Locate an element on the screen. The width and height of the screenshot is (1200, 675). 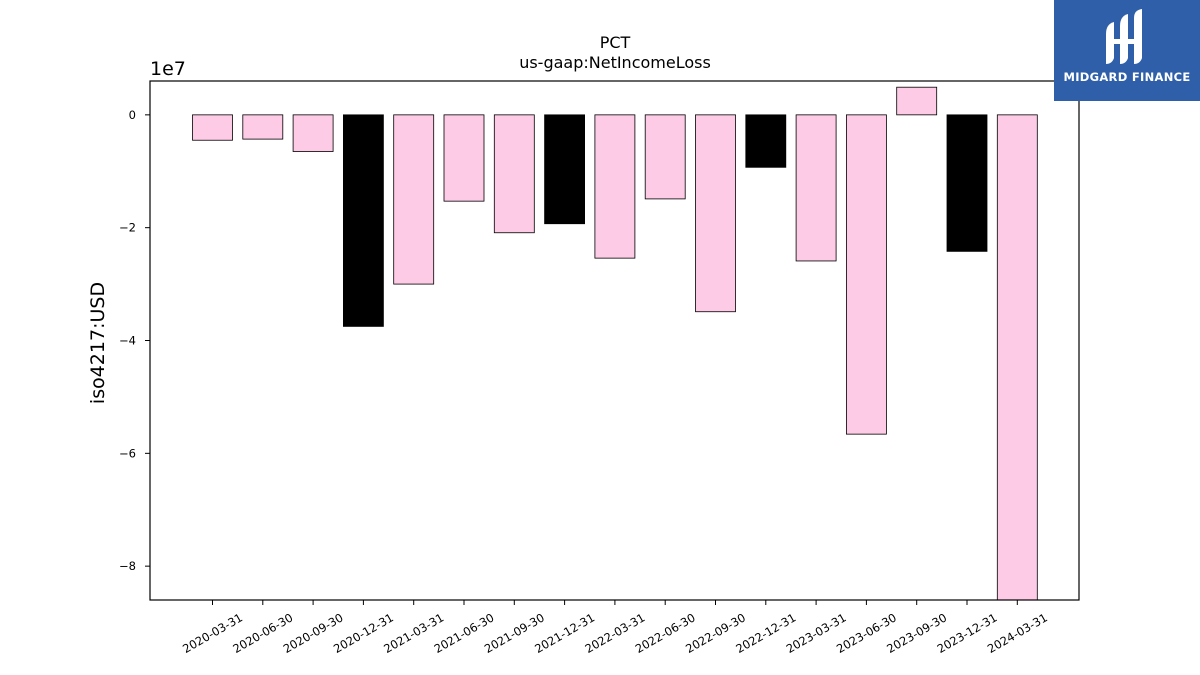
y-tick-label: 0 is located at coordinates (132, 115).